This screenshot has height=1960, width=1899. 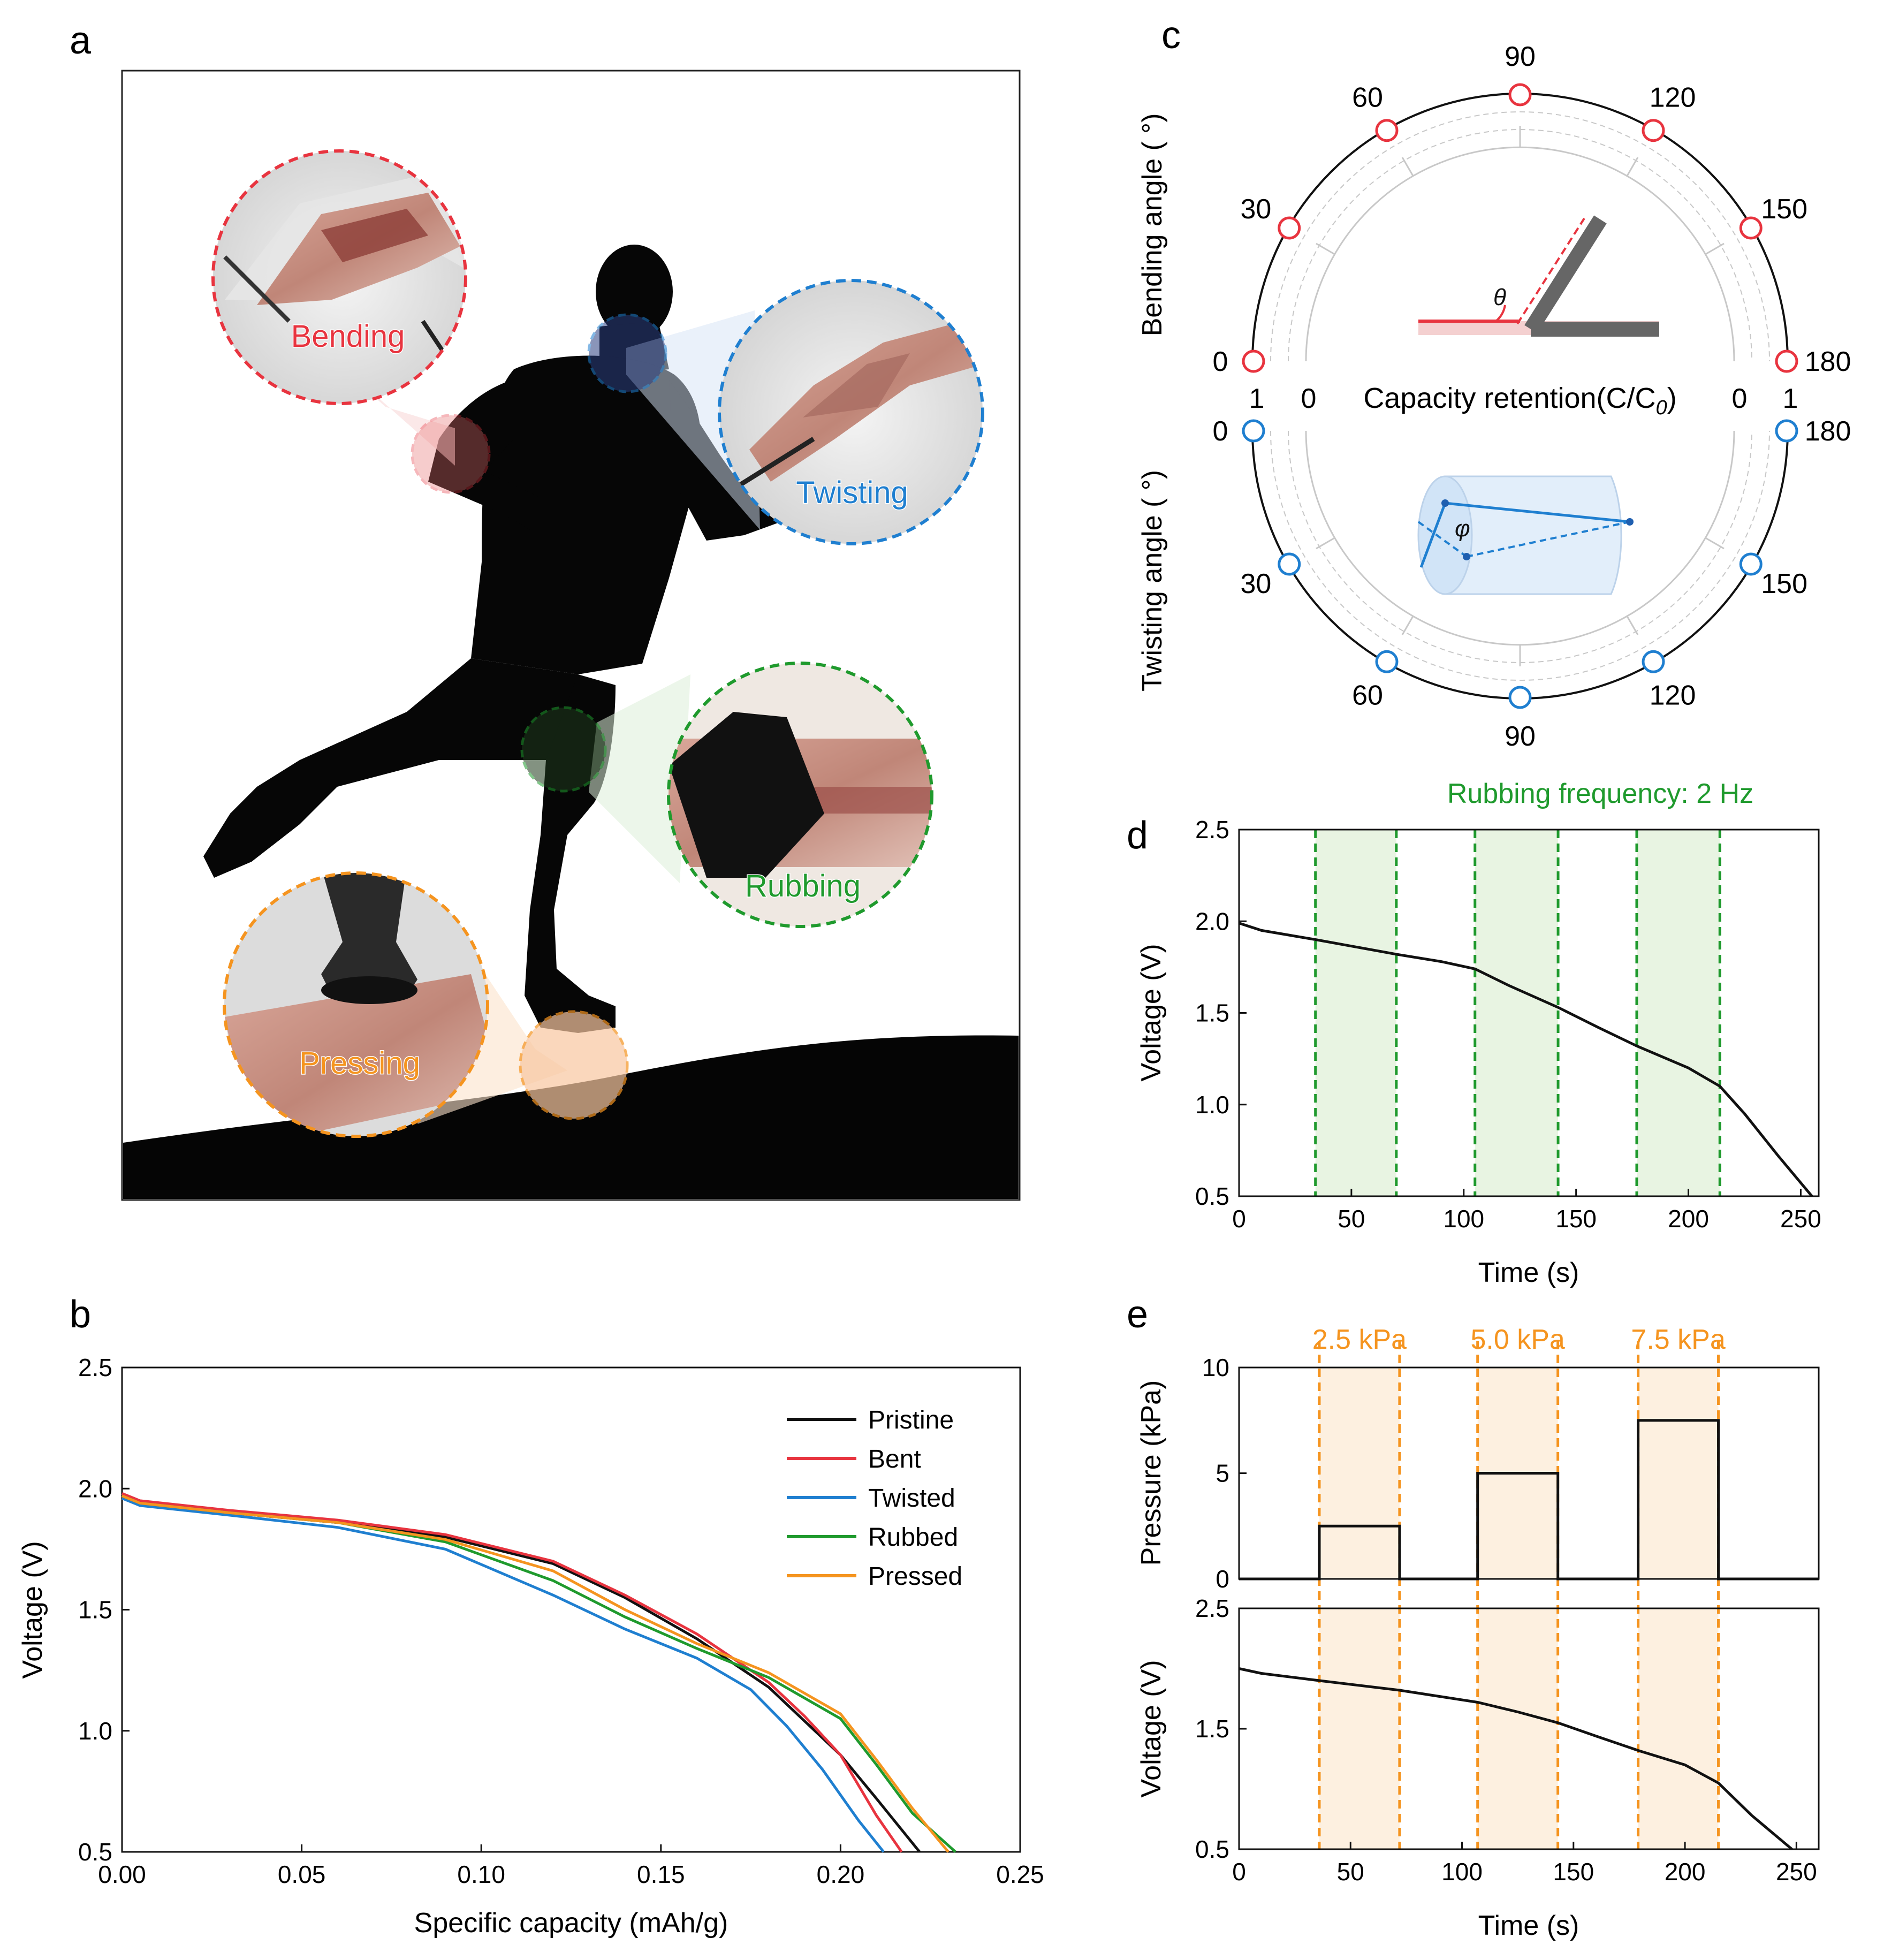 What do you see at coordinates (348, 337) in the screenshot?
I see `bending-label: Bending` at bounding box center [348, 337].